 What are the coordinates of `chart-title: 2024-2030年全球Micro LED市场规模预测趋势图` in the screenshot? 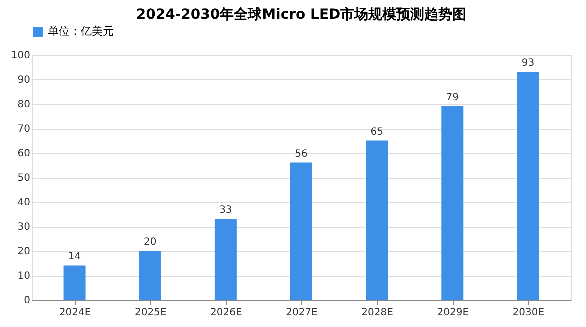 It's located at (301, 14).